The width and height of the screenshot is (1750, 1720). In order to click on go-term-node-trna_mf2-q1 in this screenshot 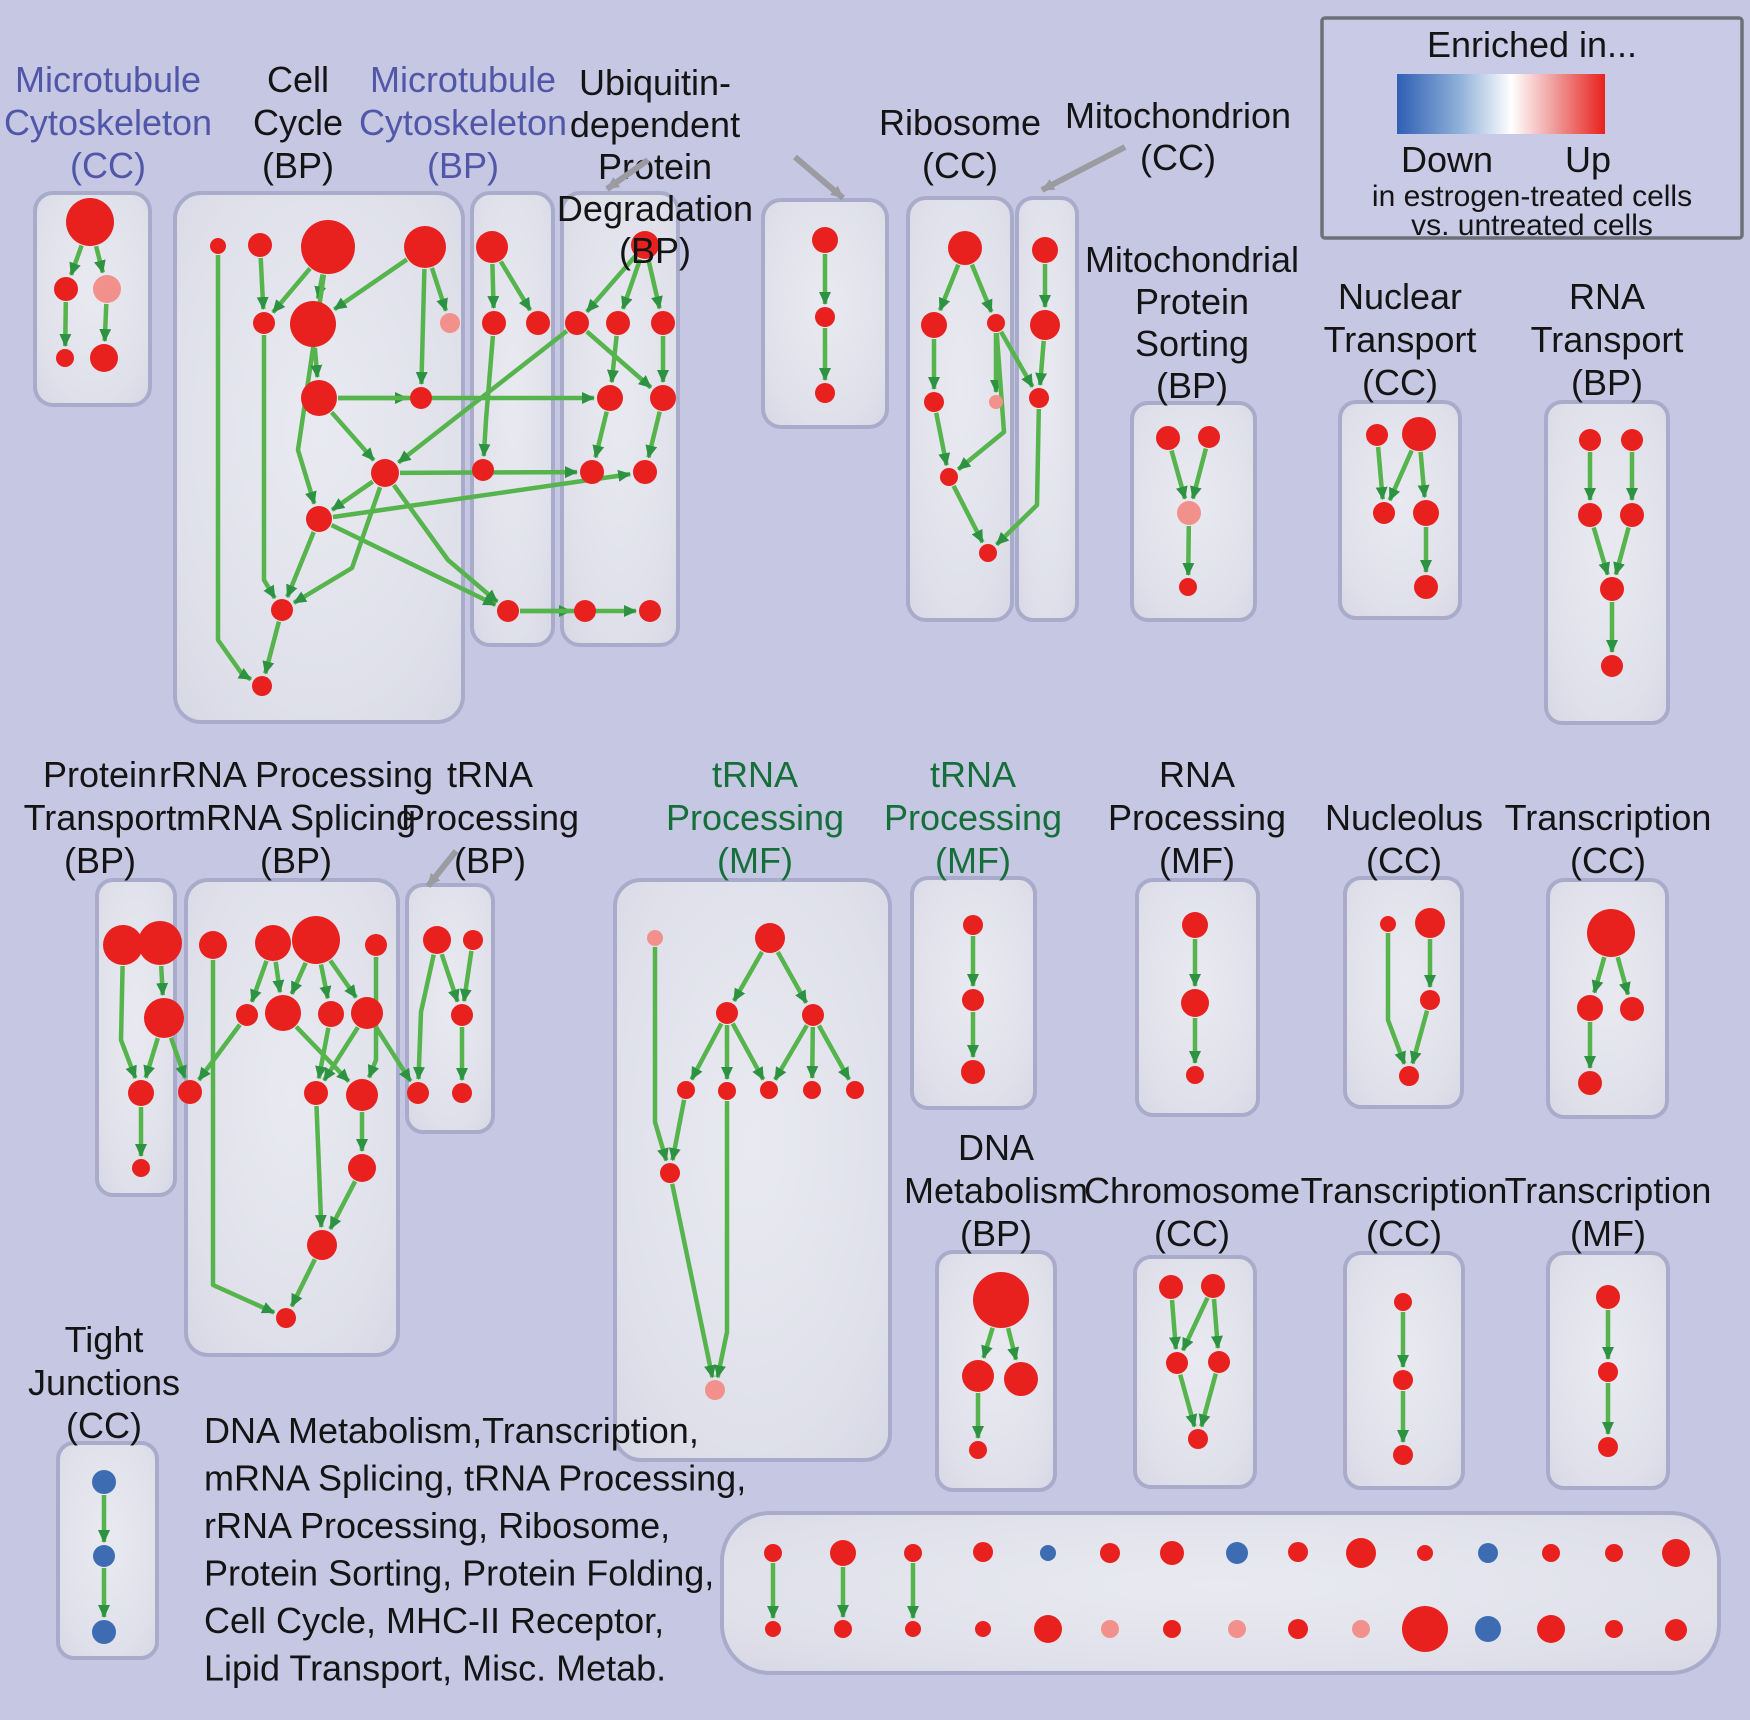, I will do `click(973, 1000)`.